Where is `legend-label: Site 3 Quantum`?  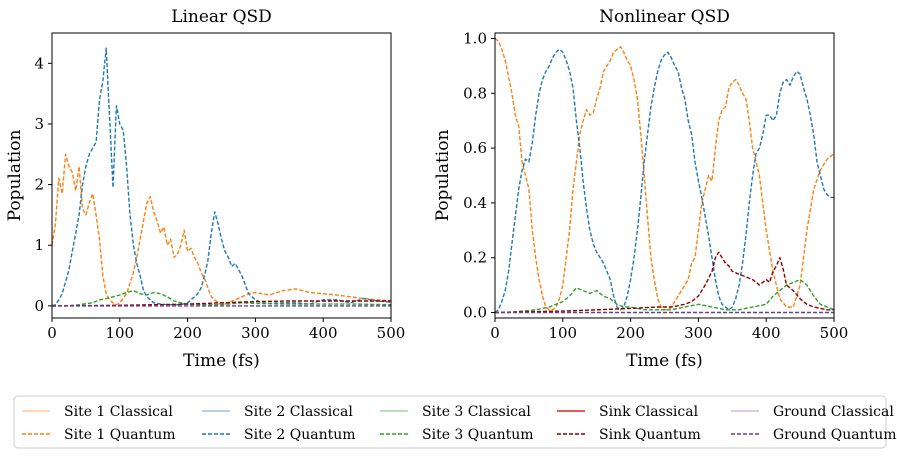
legend-label: Site 3 Quantum is located at coordinates (478, 435).